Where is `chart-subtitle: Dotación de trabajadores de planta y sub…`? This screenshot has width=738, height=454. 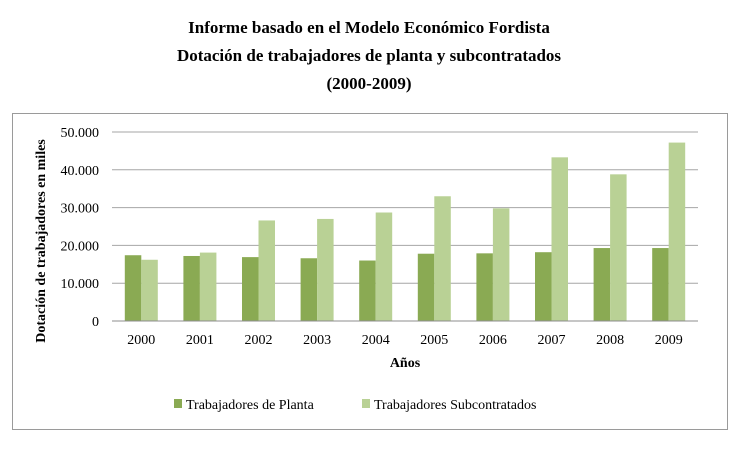
chart-subtitle: Dotación de trabajadores de planta y sub… is located at coordinates (369, 55).